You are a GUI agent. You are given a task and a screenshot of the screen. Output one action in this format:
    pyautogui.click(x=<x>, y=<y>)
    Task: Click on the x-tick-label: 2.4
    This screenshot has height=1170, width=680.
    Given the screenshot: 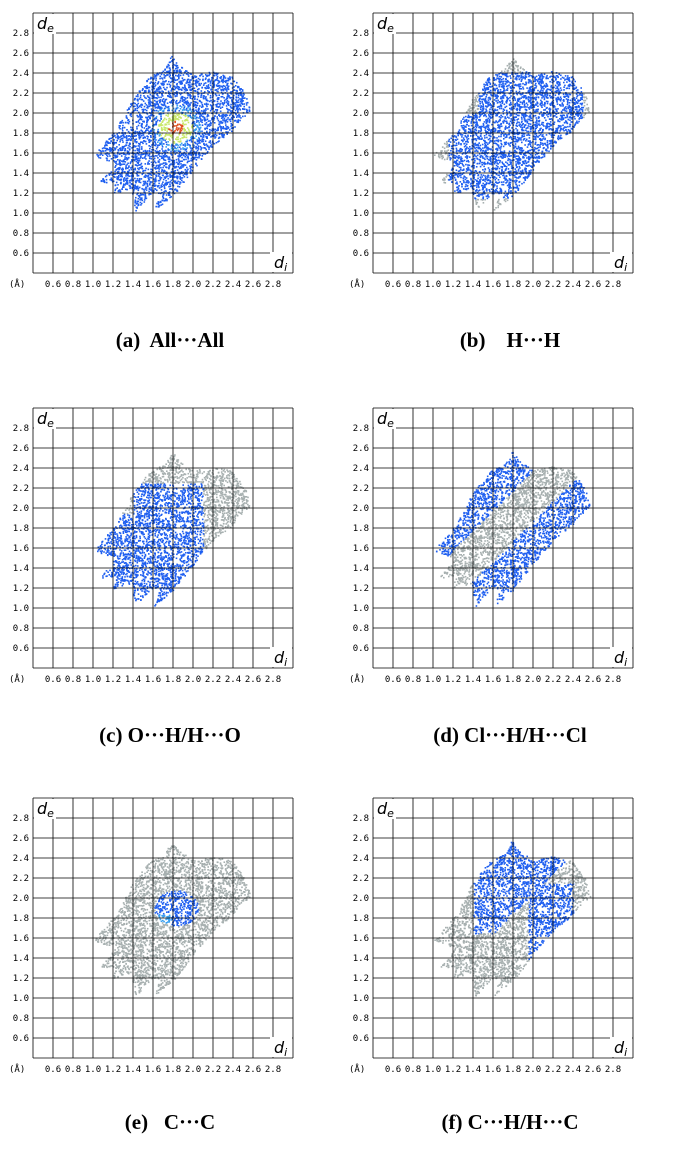 What is the action you would take?
    pyautogui.click(x=233, y=285)
    